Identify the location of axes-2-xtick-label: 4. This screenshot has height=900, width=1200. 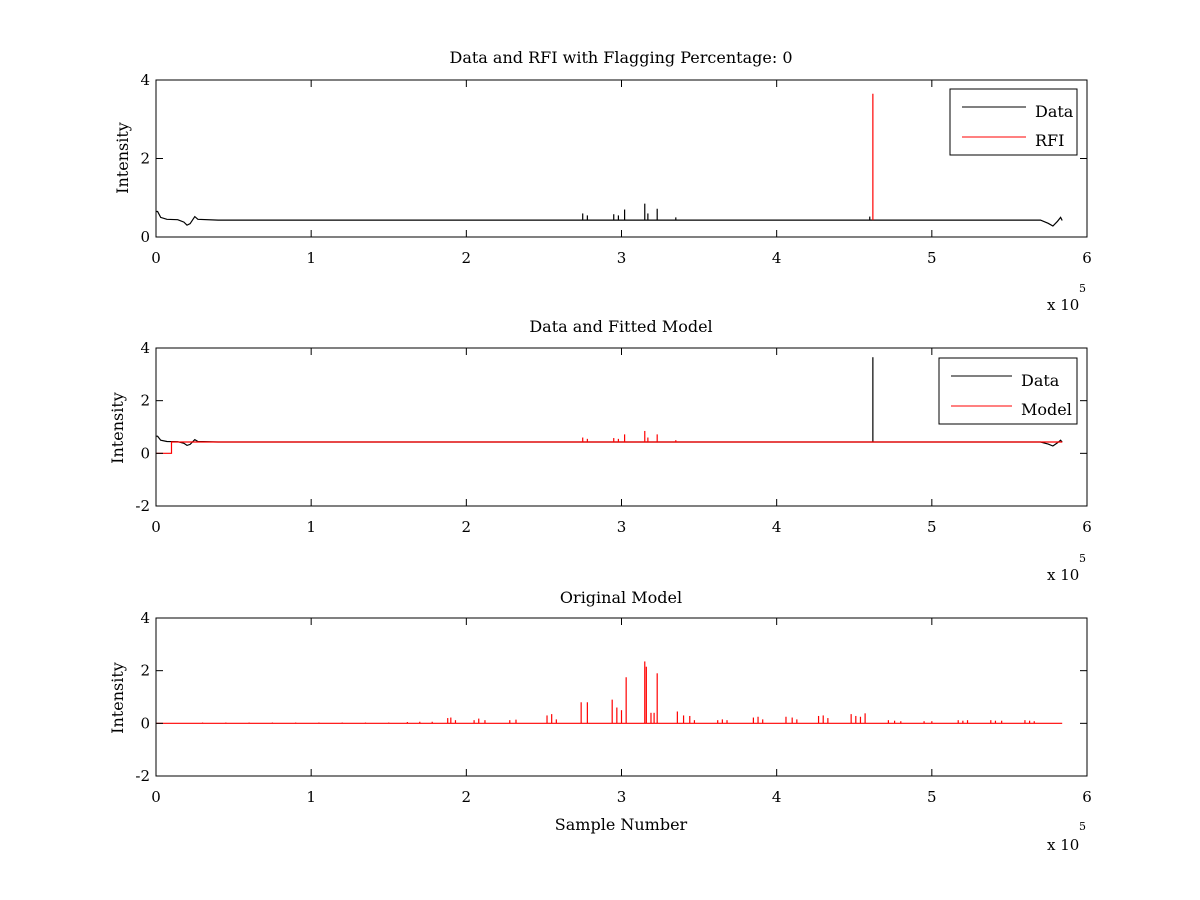
(777, 527).